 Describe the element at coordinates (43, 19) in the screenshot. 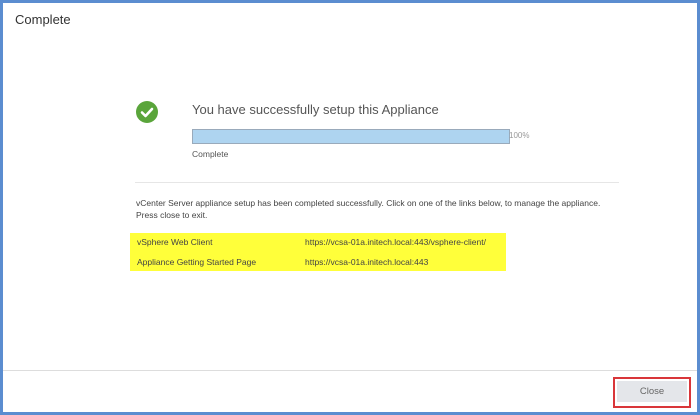

I see `dialog-title: Complete` at that location.